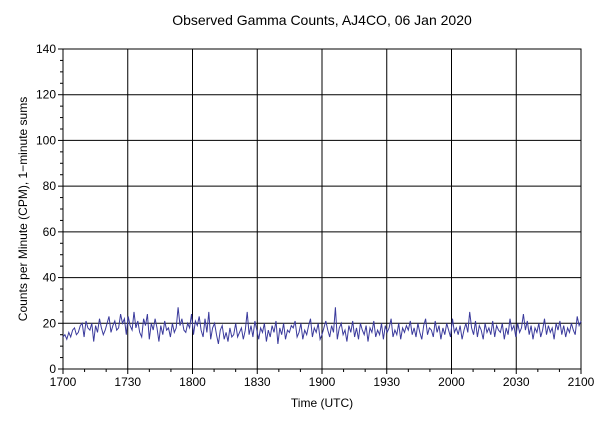 The height and width of the screenshot is (428, 600). I want to click on y-tick-label: 20, so click(50, 323).